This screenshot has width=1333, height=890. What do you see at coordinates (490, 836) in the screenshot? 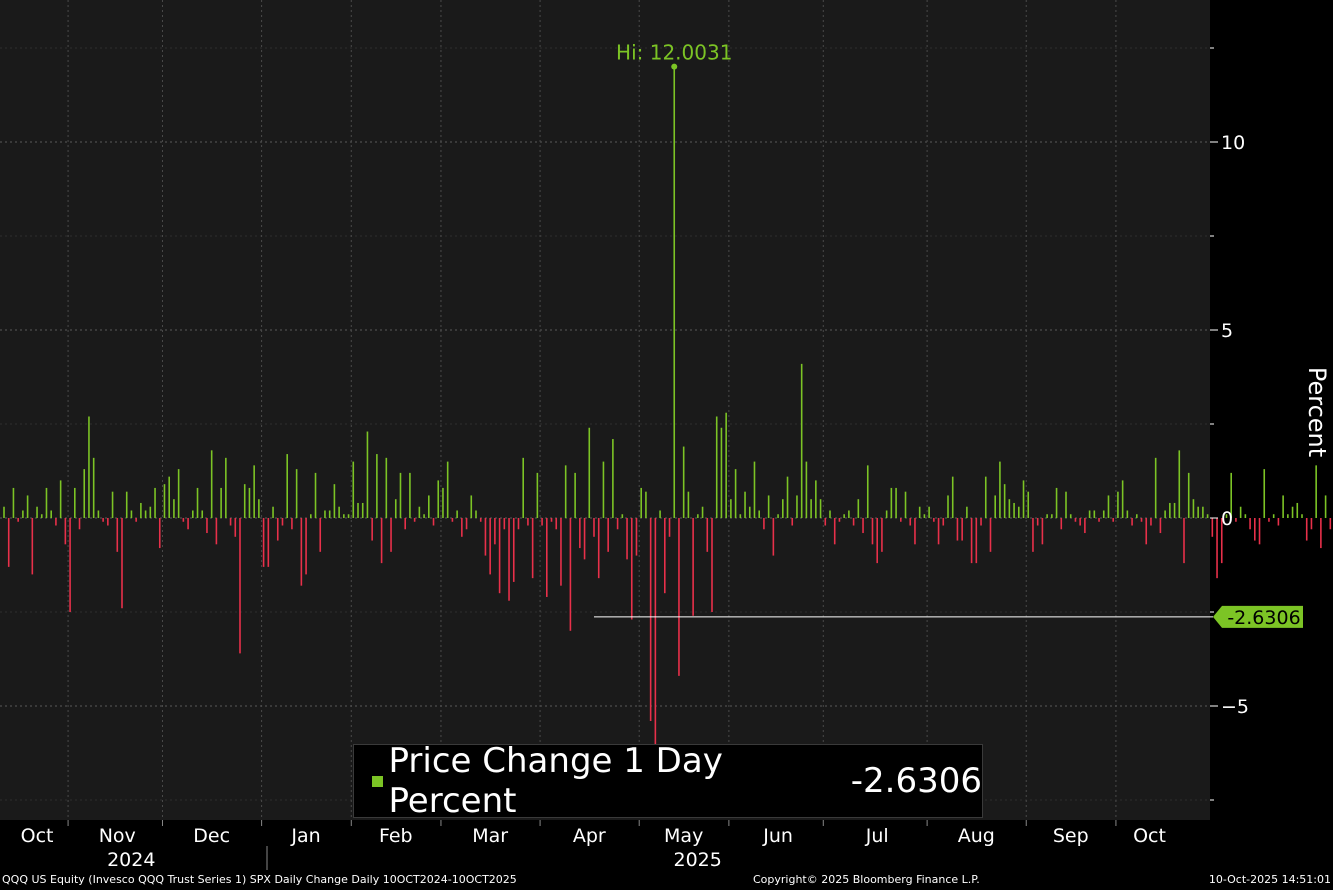
I see `x-tick-label: Mar` at bounding box center [490, 836].